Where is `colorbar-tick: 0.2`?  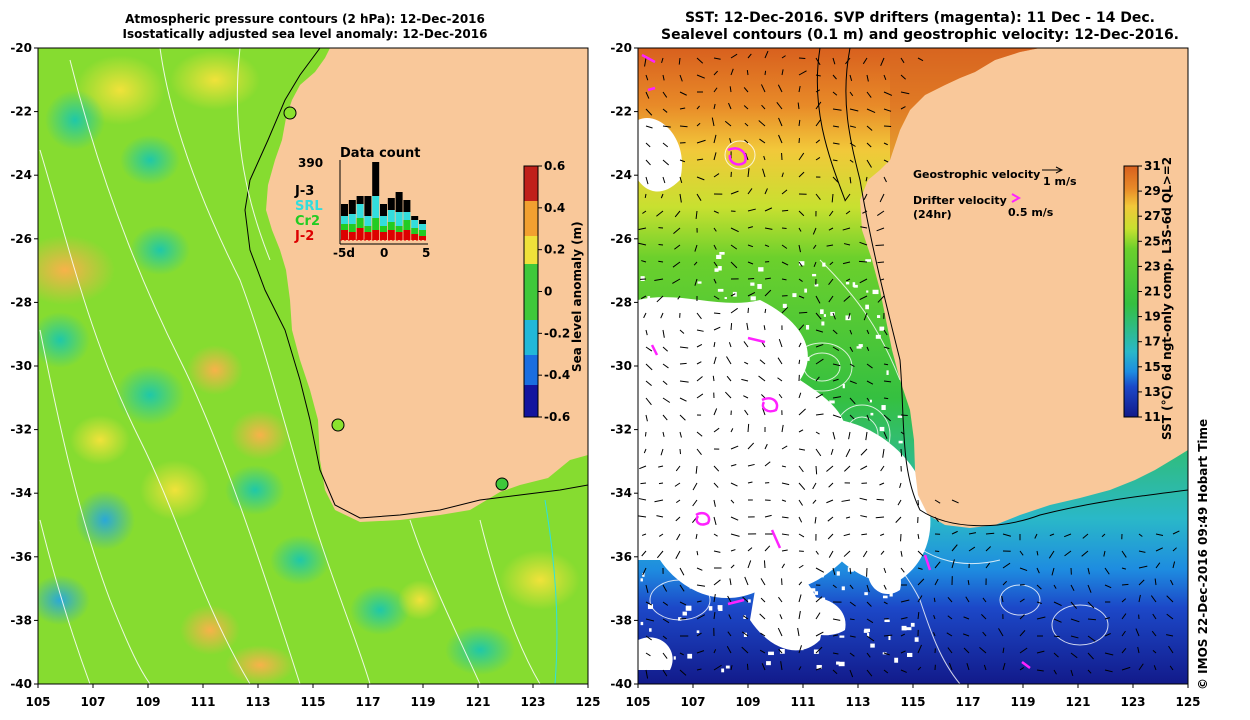 colorbar-tick: 0.2 is located at coordinates (554, 250).